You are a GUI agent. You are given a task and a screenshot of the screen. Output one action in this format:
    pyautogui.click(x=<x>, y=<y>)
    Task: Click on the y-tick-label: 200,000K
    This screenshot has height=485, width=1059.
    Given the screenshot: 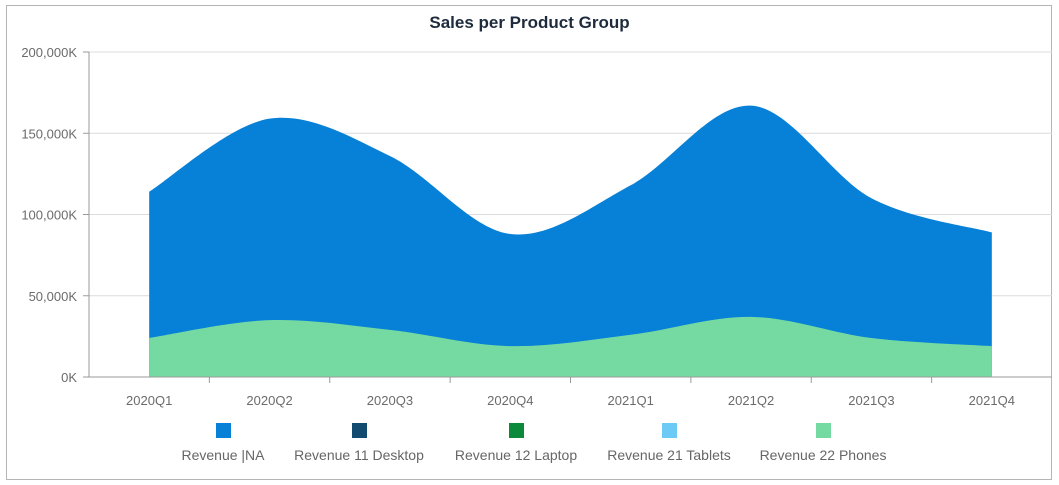 What is the action you would take?
    pyautogui.click(x=49, y=52)
    